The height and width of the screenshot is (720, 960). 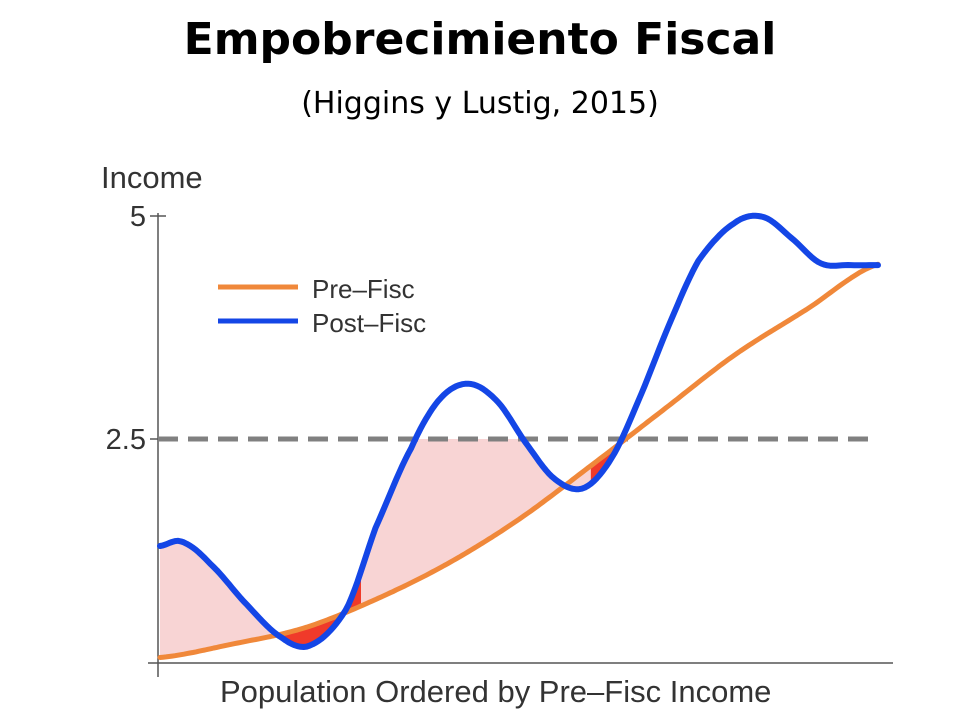 I want to click on ticks-group: 52.5, so click(x=136, y=328).